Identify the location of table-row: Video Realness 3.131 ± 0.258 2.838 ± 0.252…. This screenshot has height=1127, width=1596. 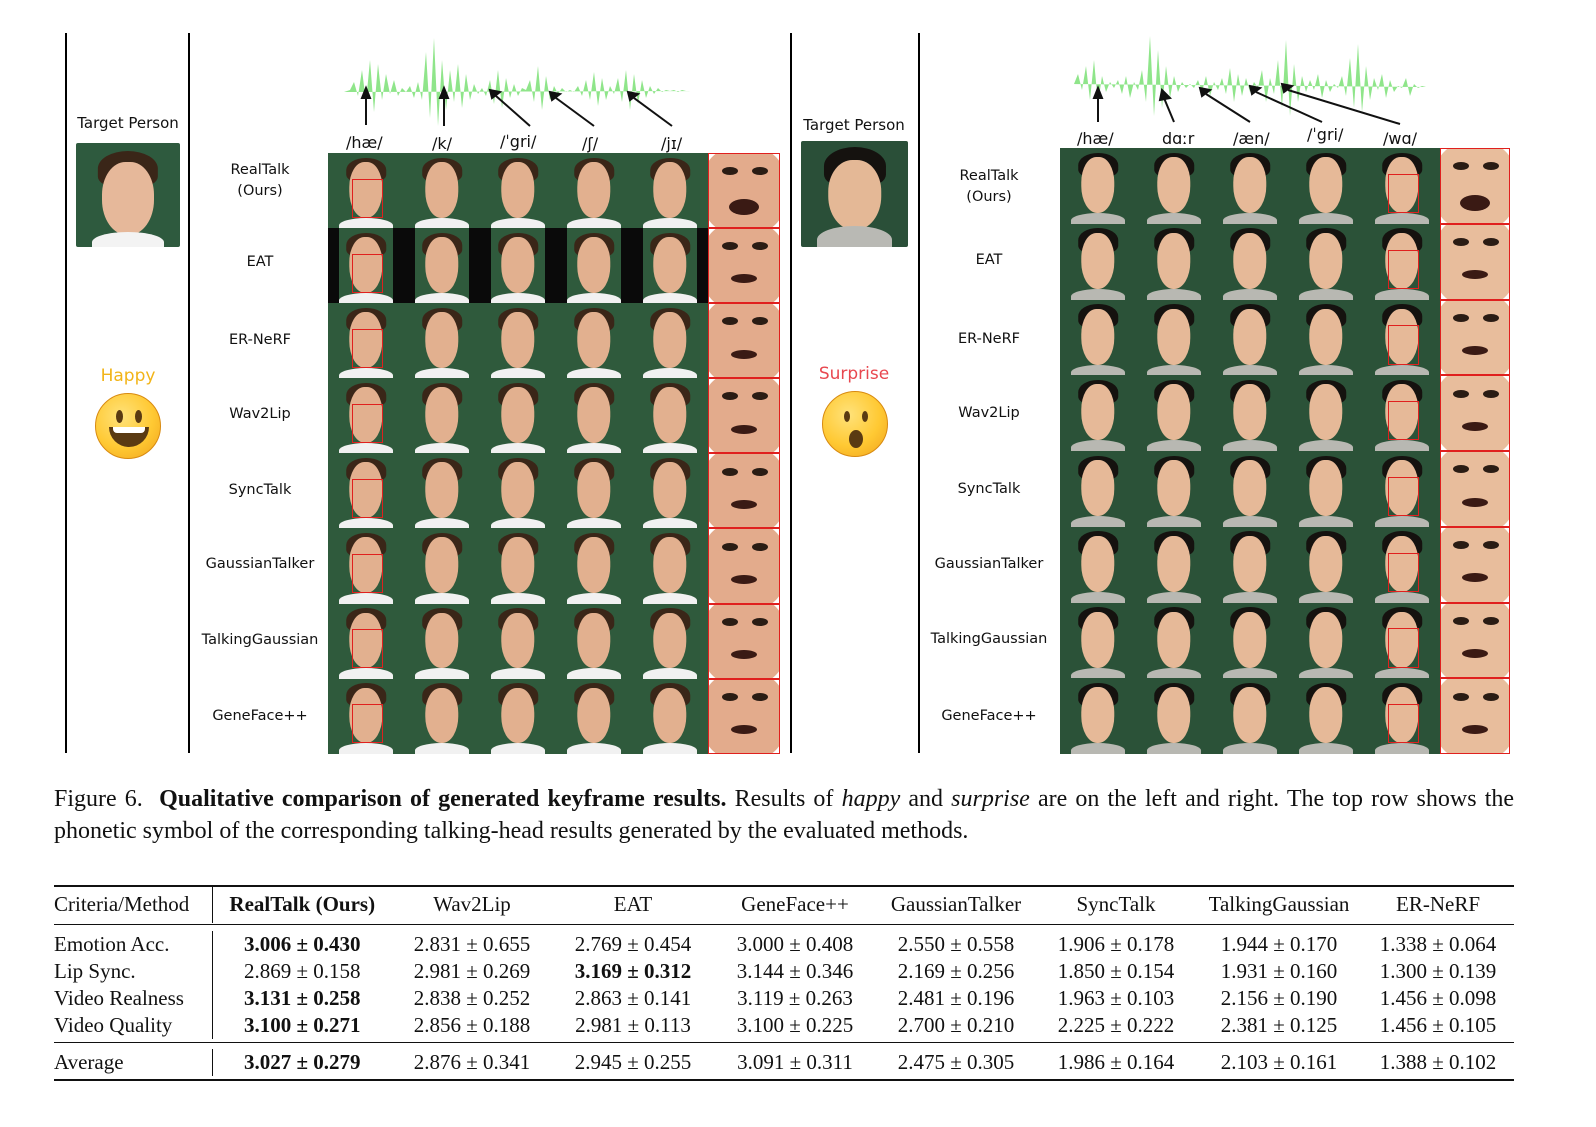
(784, 998).